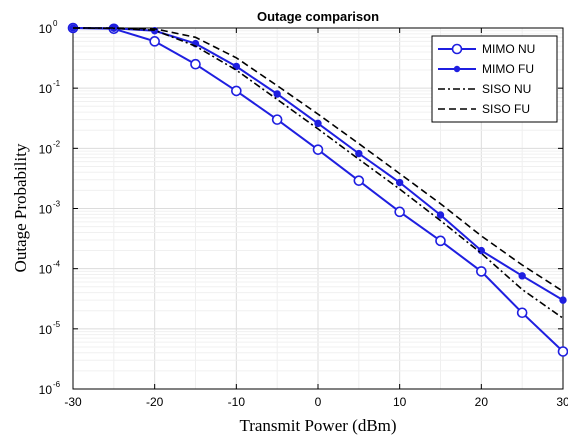  What do you see at coordinates (55, 23) in the screenshot?
I see `y-tick-exponent: 0` at bounding box center [55, 23].